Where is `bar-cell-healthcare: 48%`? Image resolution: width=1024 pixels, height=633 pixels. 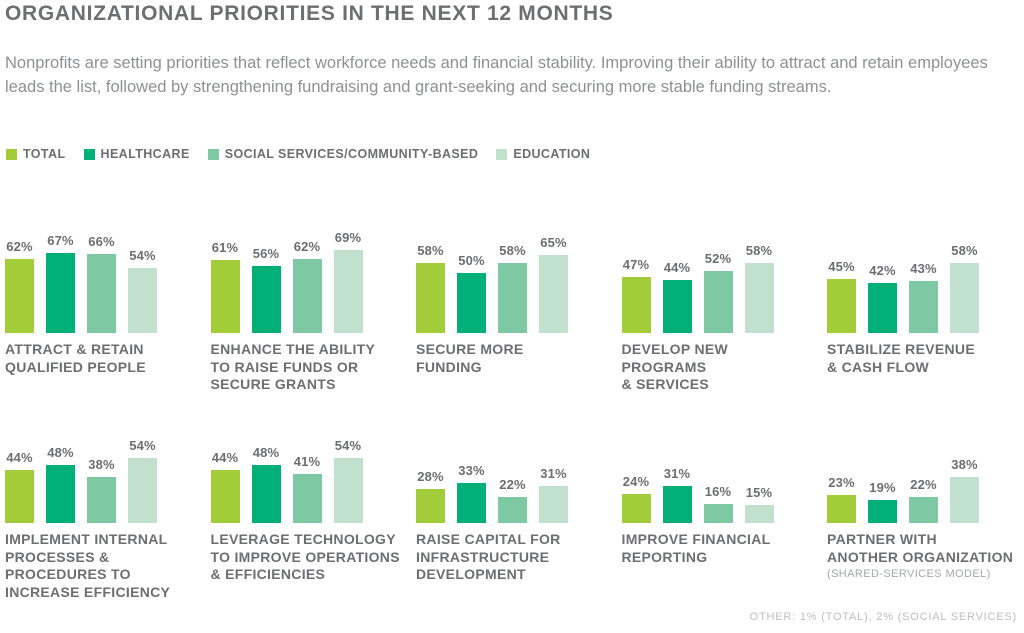 bar-cell-healthcare: 48% is located at coordinates (60, 484).